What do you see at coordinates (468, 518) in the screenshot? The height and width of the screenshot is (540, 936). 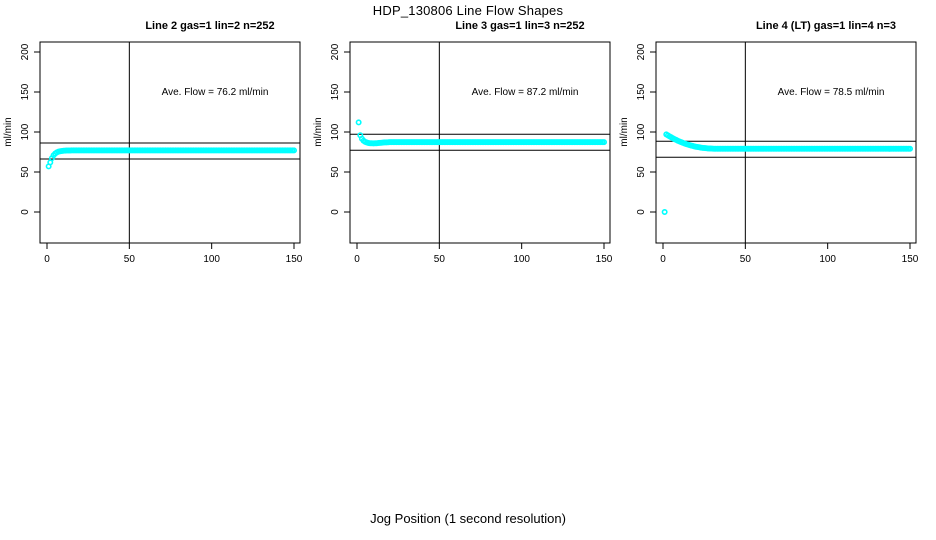 I see `x-axis-label: Jog Position (1 second resolution)` at bounding box center [468, 518].